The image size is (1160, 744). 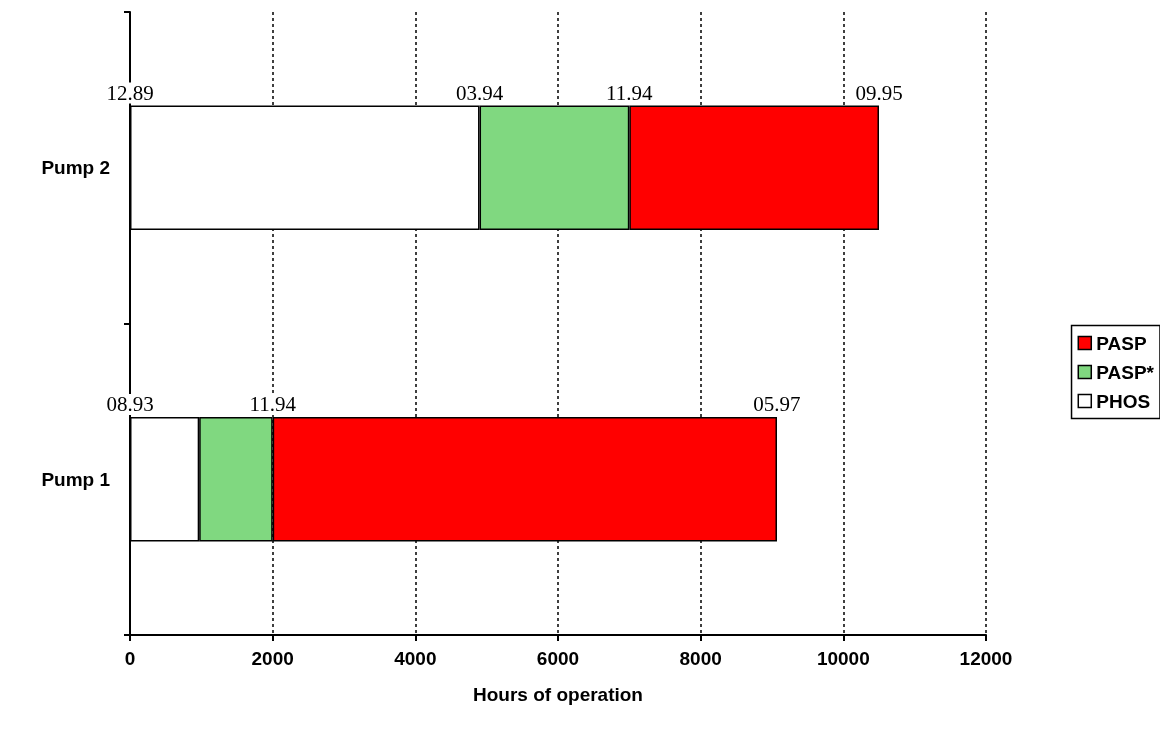 I want to click on y-tick-label: Pump 2, so click(x=75, y=168).